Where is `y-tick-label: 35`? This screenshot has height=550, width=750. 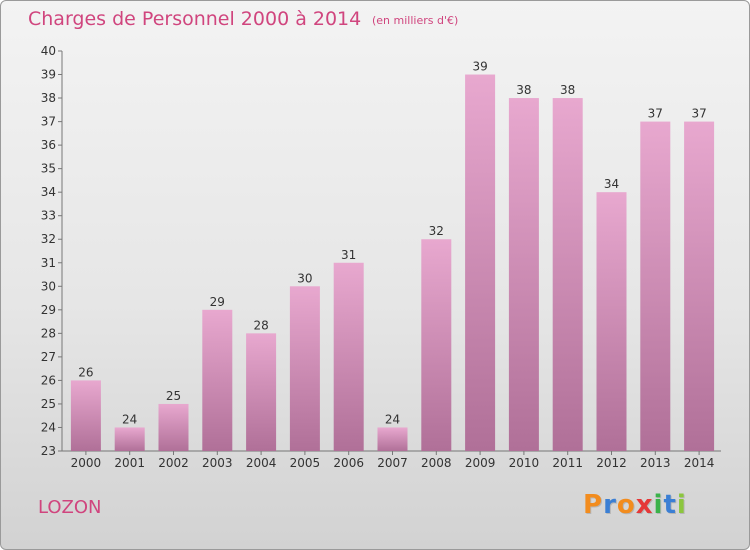 y-tick-label: 35 is located at coordinates (48, 169).